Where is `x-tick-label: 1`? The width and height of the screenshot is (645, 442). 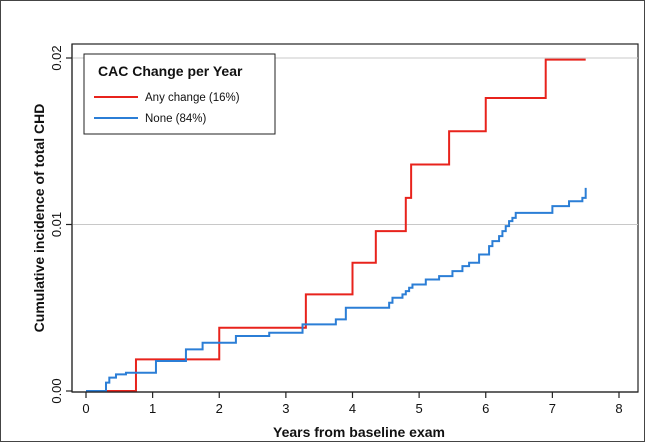
x-tick-label: 1 is located at coordinates (152, 408).